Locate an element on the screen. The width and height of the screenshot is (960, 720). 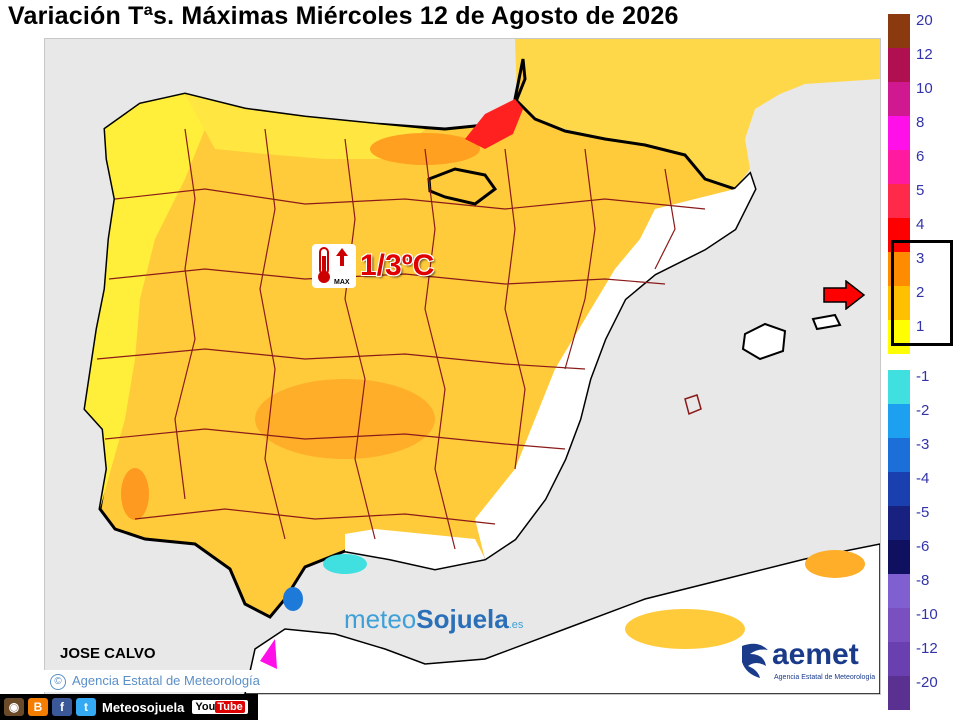
social-bar: ◉ B f t Meteosojuela You Tube is located at coordinates (129, 707).